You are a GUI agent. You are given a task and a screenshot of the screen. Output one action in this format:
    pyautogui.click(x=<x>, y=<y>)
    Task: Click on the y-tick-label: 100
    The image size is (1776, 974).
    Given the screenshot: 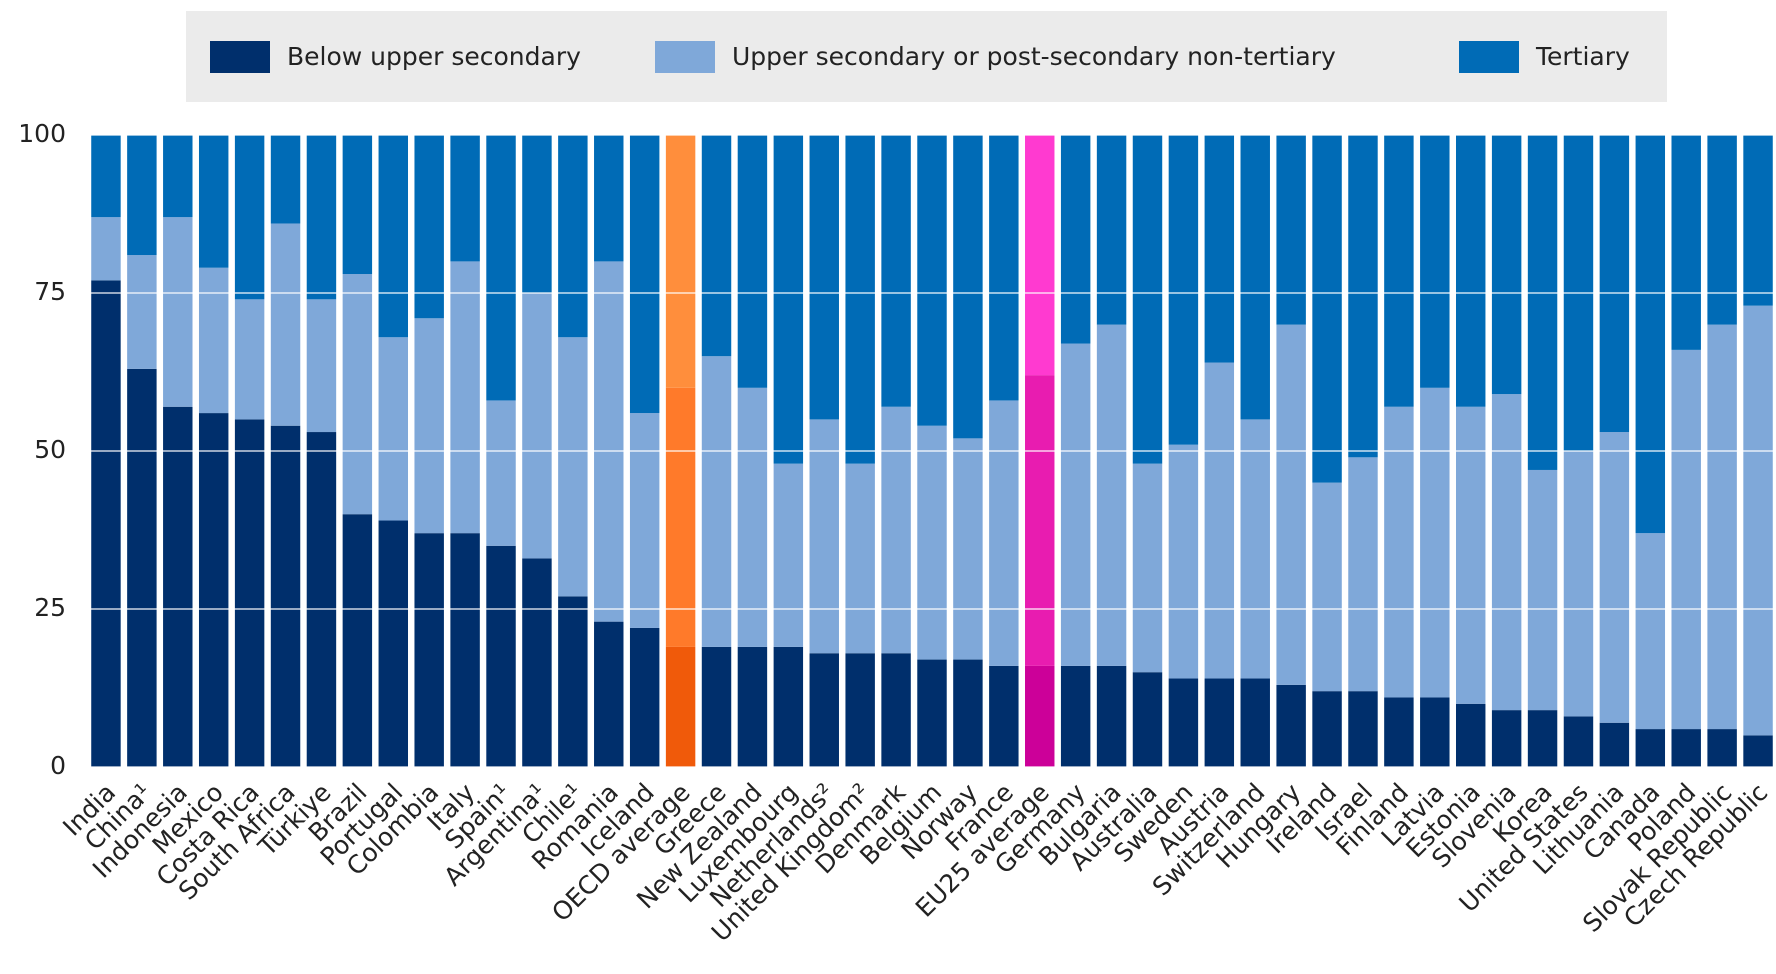 What is the action you would take?
    pyautogui.click(x=42, y=133)
    